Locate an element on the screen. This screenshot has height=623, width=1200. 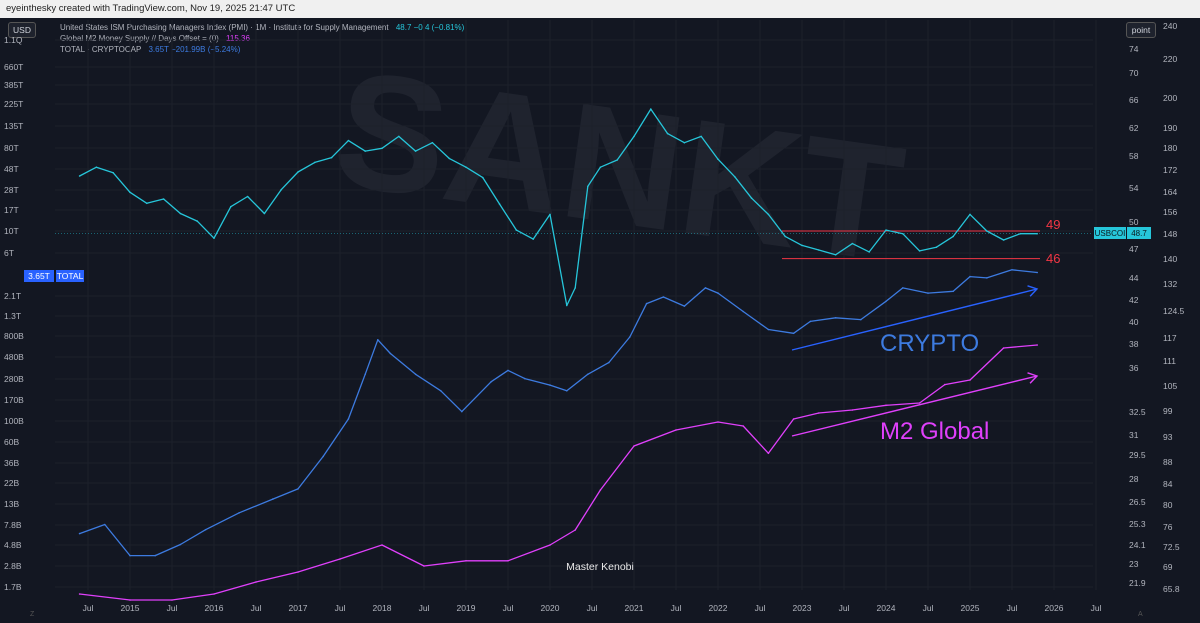
left-tick-label: 6T is located at coordinates (9, 253).